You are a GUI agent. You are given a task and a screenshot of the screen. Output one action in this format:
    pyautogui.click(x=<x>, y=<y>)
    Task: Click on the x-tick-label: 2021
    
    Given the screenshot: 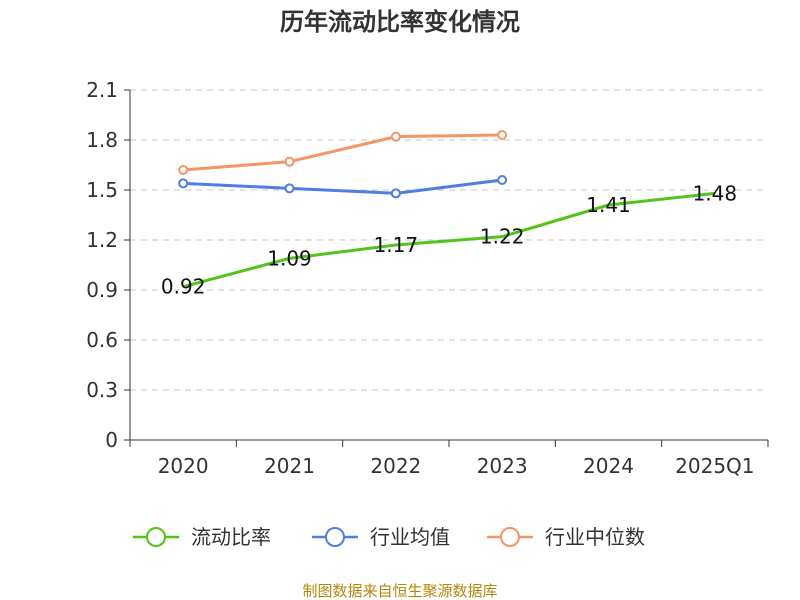 What is the action you would take?
    pyautogui.click(x=289, y=466)
    